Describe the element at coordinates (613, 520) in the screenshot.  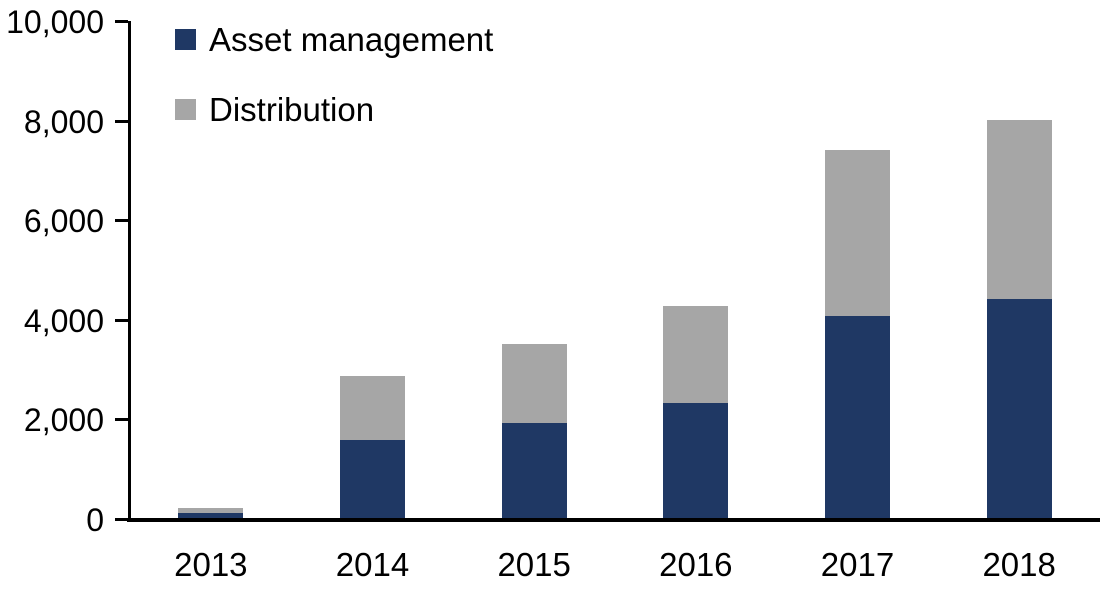
I see `x-axis-line` at that location.